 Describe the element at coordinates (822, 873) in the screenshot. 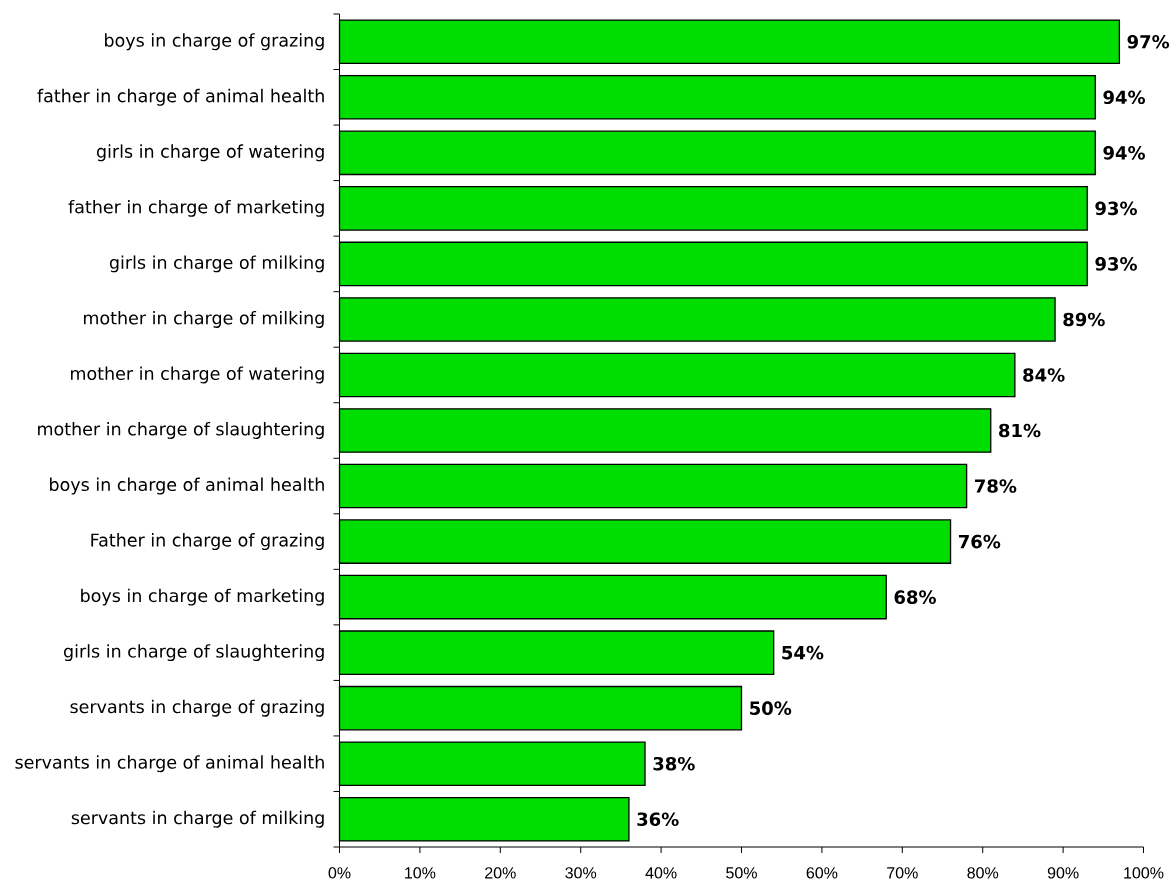

I see `x-tick-label: 60%` at that location.